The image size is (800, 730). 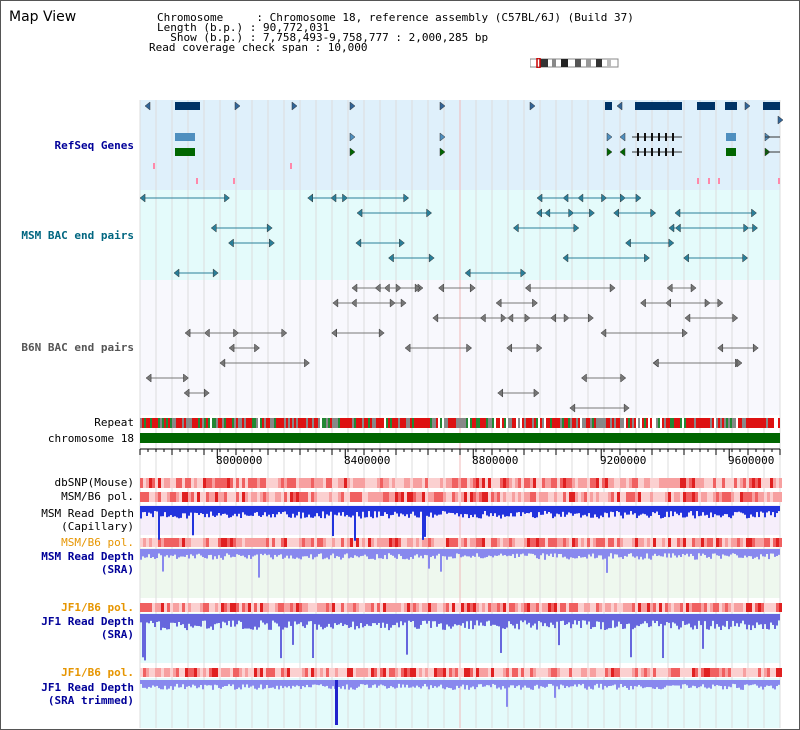 What do you see at coordinates (574, 61) in the screenshot?
I see `chromosome-ideogram` at bounding box center [574, 61].